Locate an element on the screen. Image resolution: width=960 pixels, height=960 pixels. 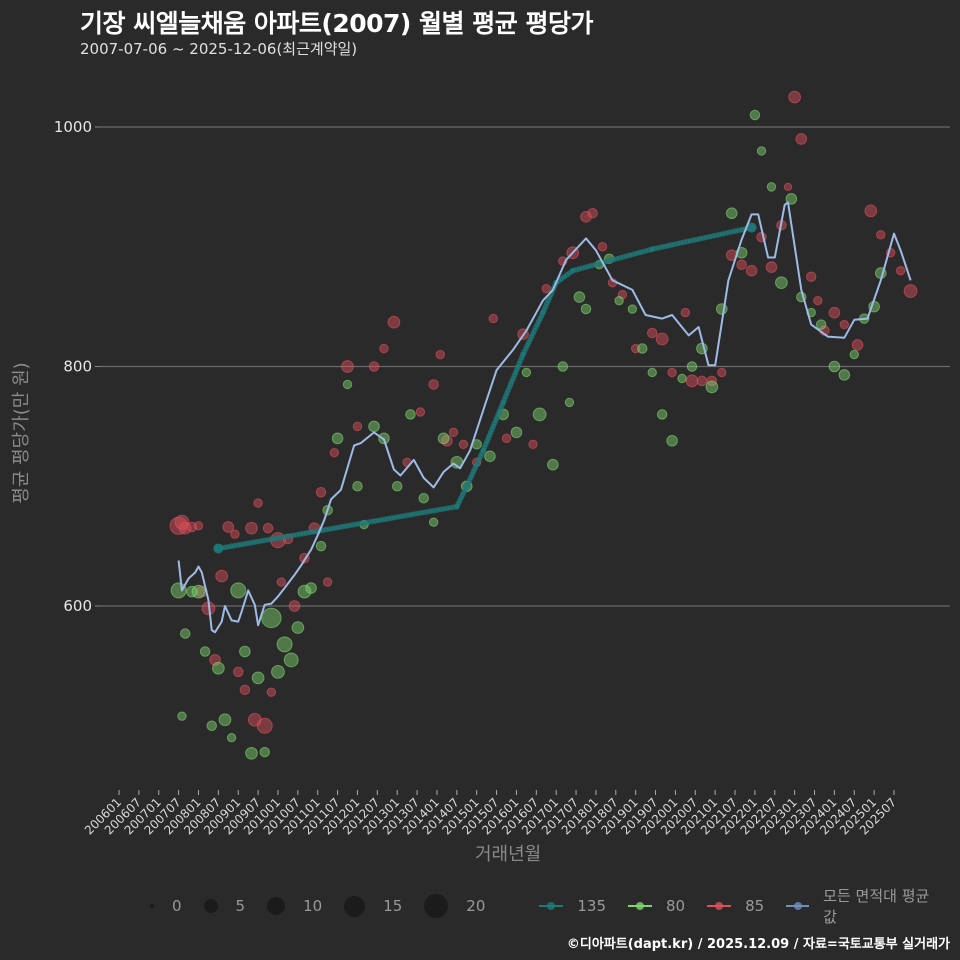
chart-title: 기장 씨엘늘채움 아파트(2007) 월별 평균 평당가 is located at coordinates (336, 23).